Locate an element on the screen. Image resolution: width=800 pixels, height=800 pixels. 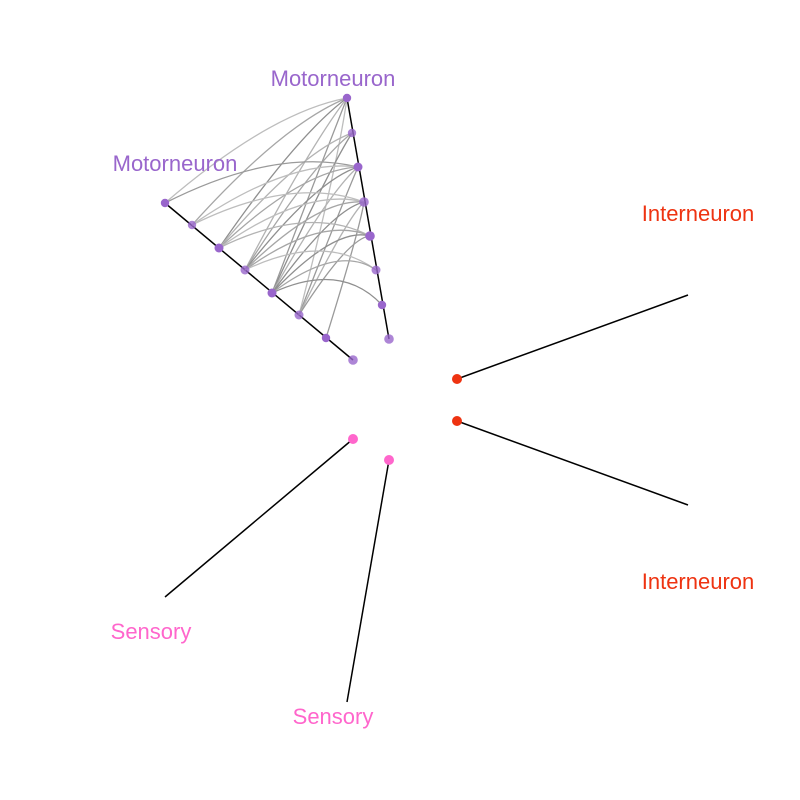
axis-line-inter_b is located at coordinates (572, 463).